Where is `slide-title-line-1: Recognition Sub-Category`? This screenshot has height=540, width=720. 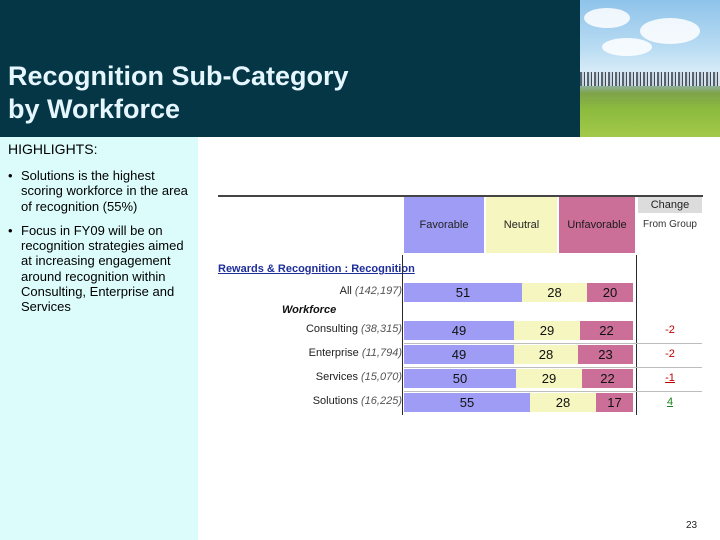
slide-title-line-1: Recognition Sub-Category is located at coordinates (178, 76).